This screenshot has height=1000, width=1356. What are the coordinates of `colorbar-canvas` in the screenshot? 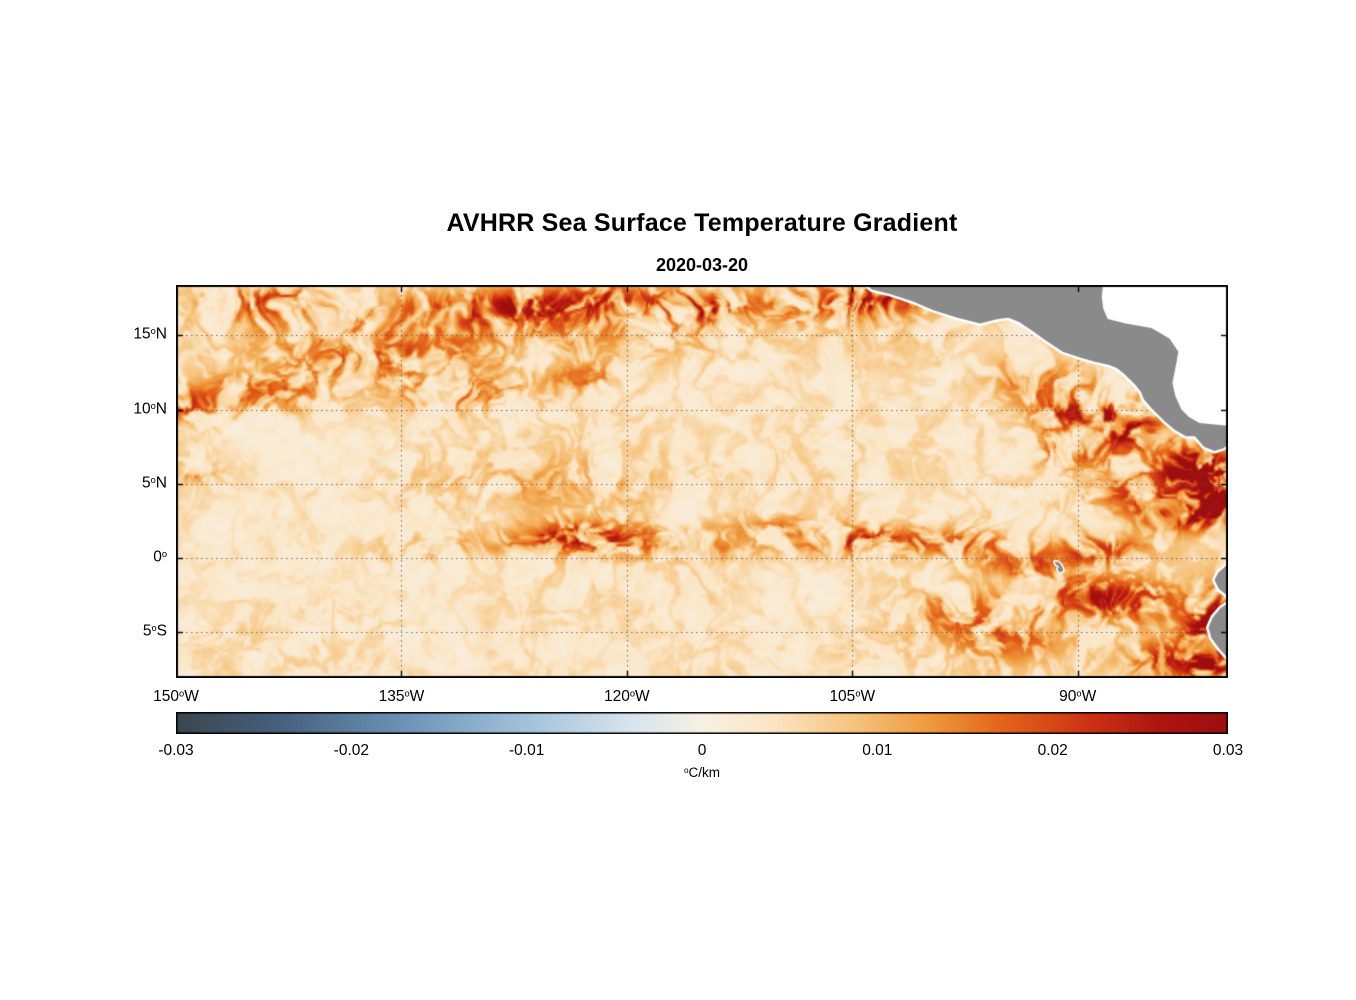 It's located at (702, 723).